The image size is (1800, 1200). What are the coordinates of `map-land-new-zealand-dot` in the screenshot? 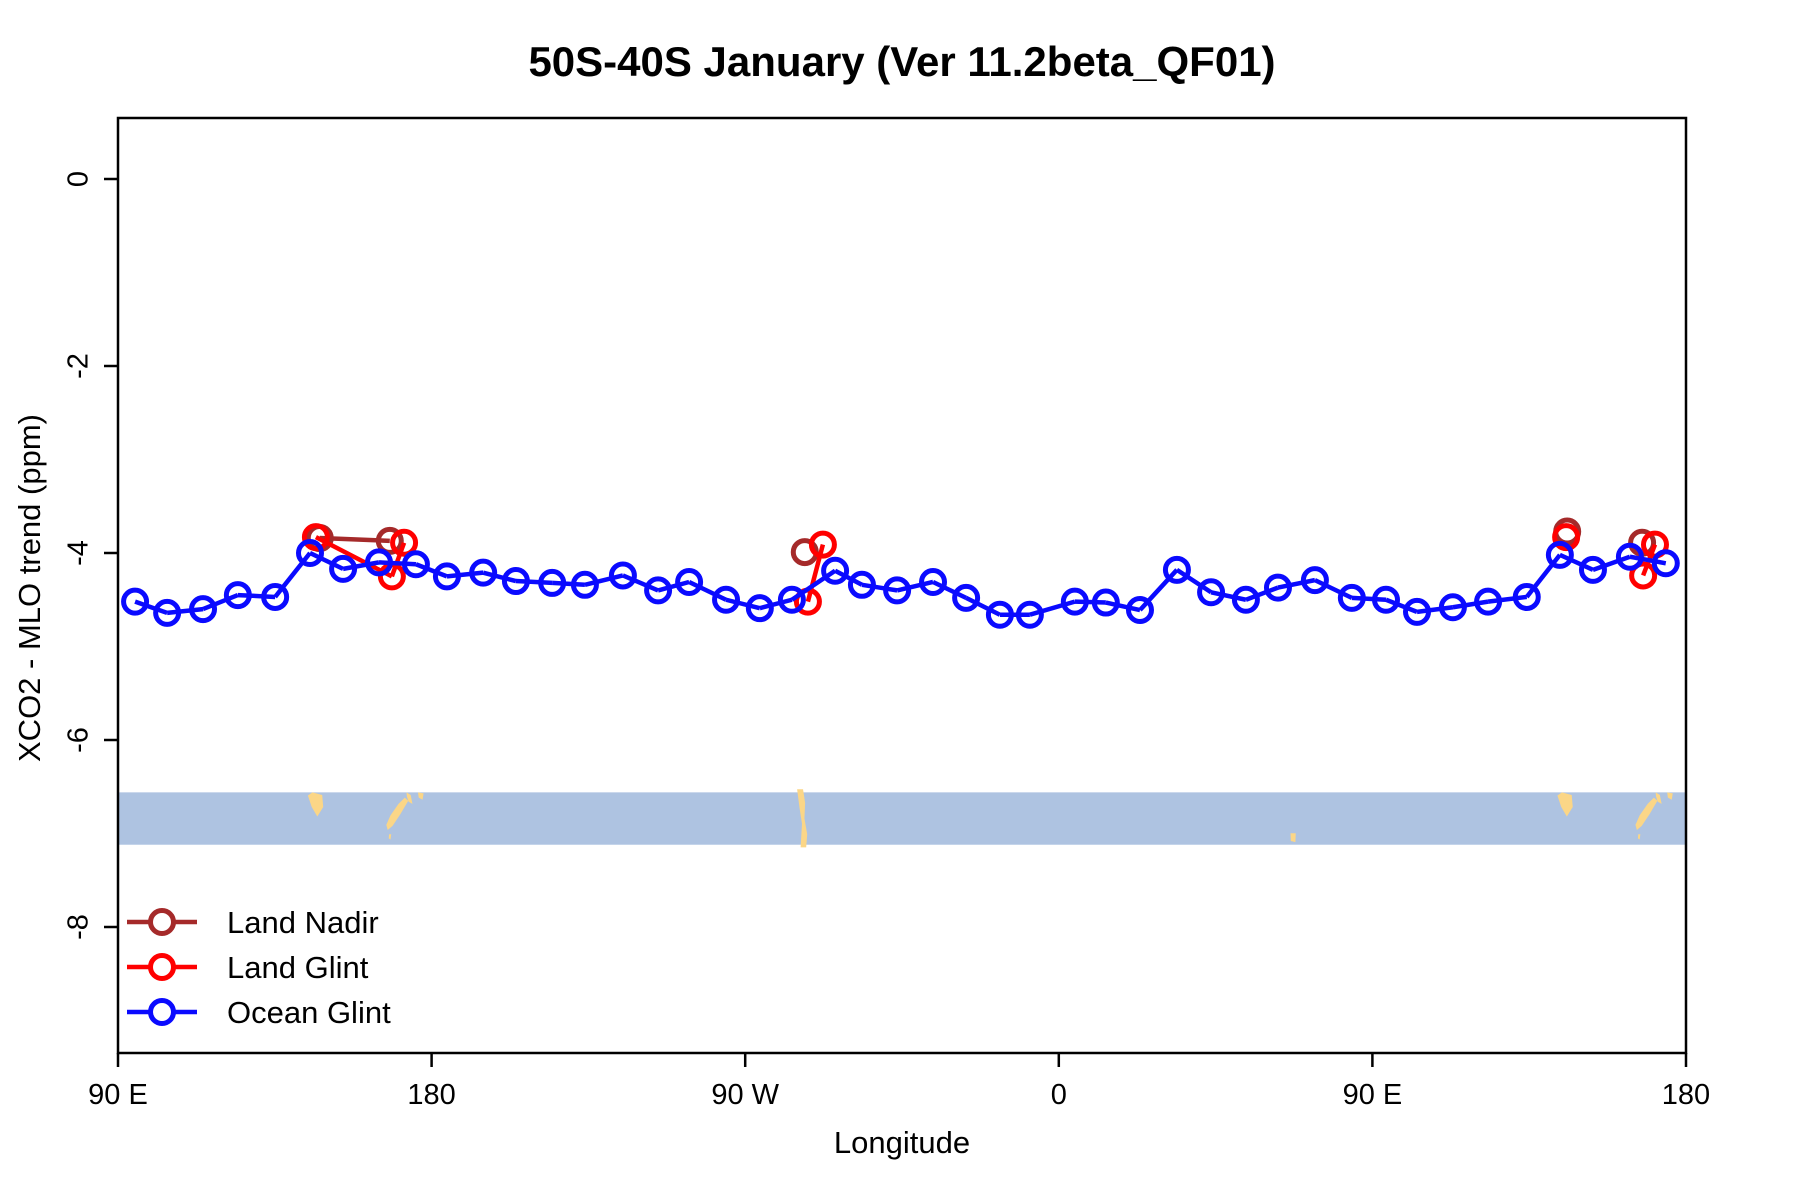 It's located at (390, 837).